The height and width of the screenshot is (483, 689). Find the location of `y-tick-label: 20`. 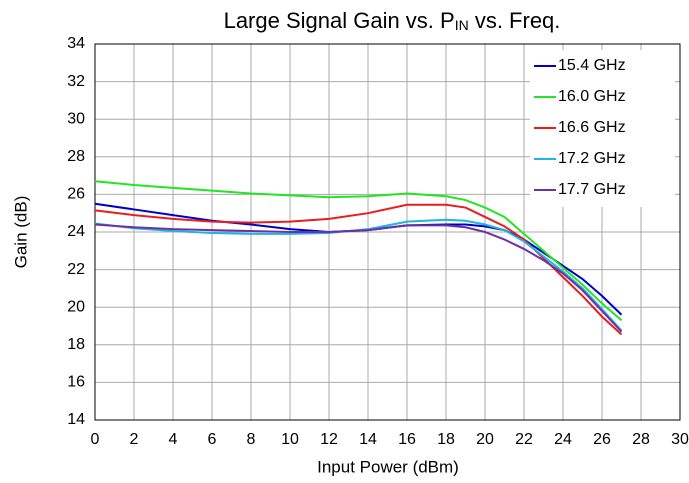

y-tick-label: 20 is located at coordinates (76, 306).